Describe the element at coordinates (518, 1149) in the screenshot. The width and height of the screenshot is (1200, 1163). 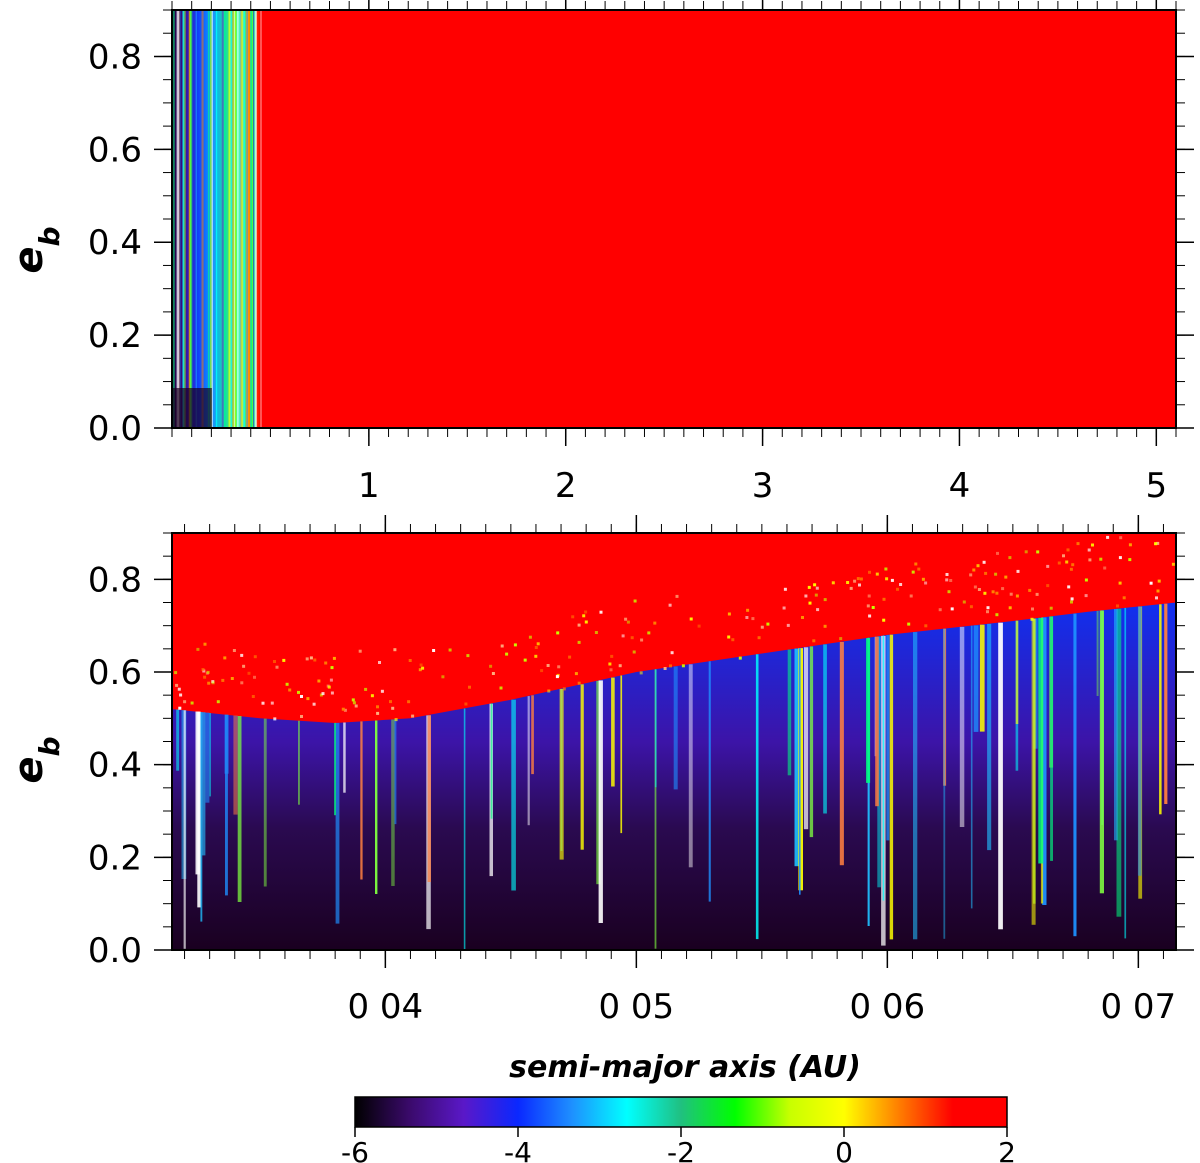
I see `colorbar-tick-label: -4` at that location.